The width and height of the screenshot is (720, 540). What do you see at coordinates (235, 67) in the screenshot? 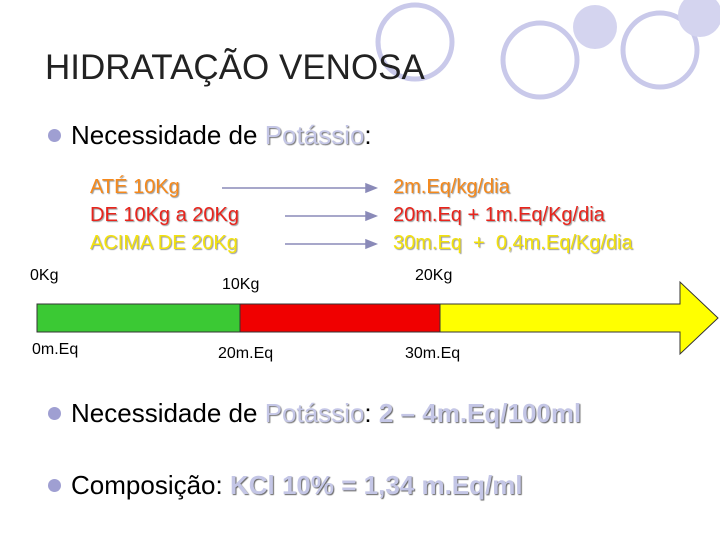
I see `title: HIDRATAÇÃO VENOSA` at bounding box center [235, 67].